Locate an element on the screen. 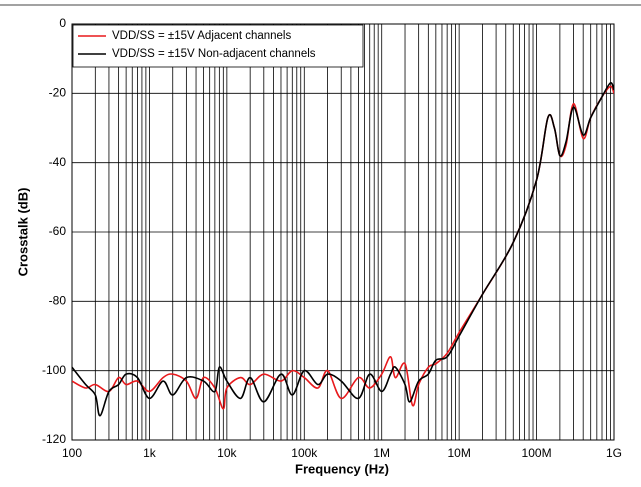 The image size is (641, 487). y-tick-label: -40 is located at coordinates (58, 162).